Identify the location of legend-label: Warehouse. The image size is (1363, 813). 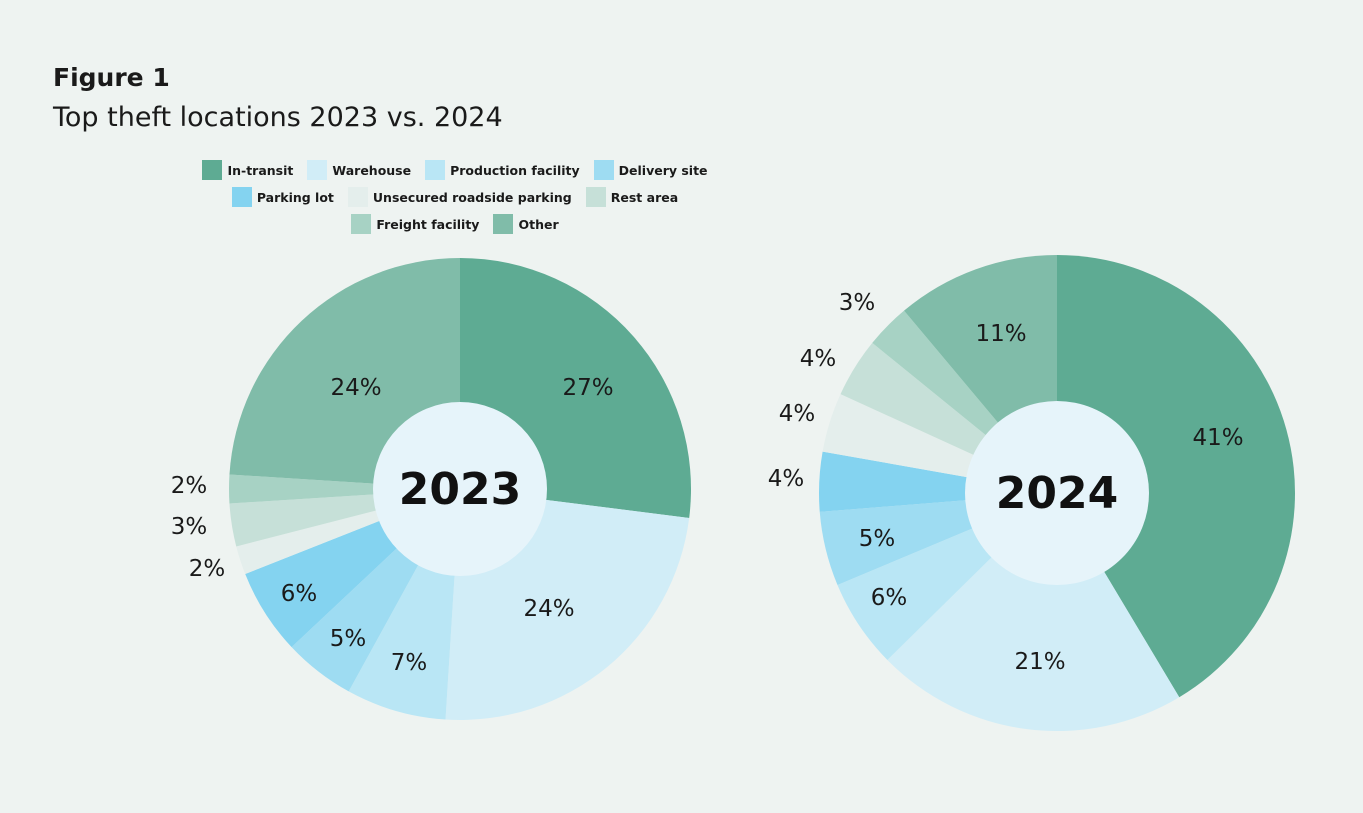
(372, 170).